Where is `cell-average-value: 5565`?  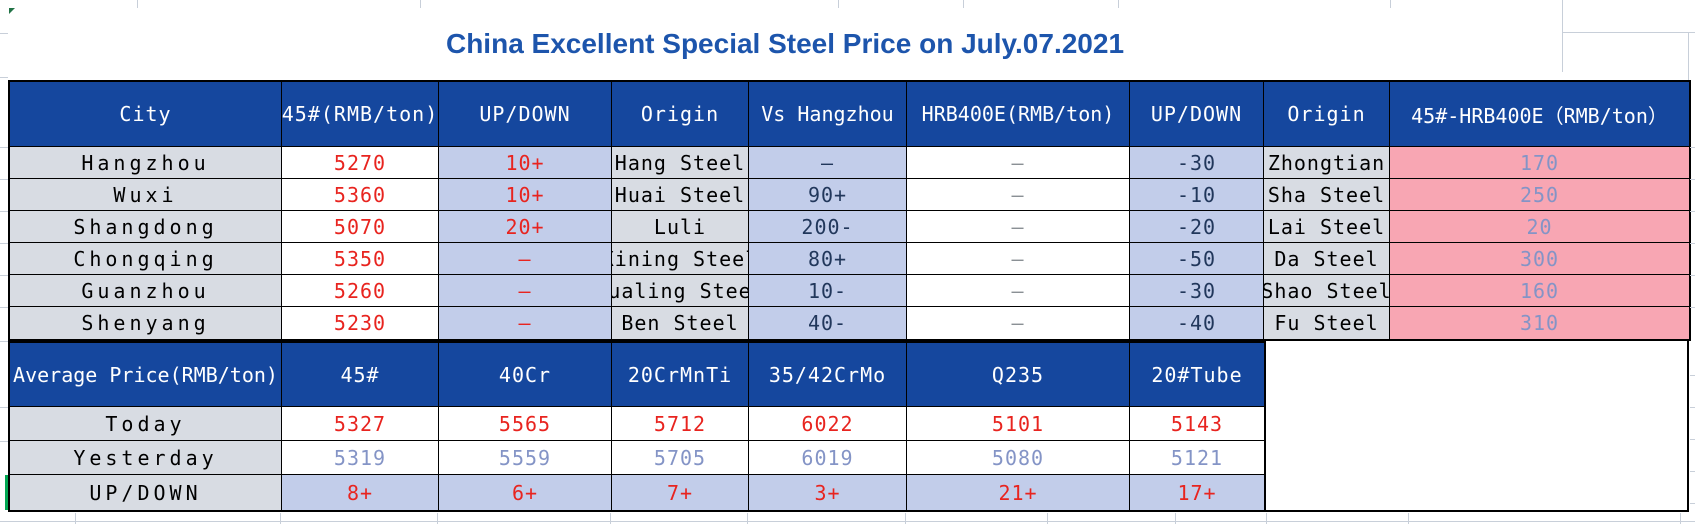 cell-average-value: 5565 is located at coordinates (525, 424).